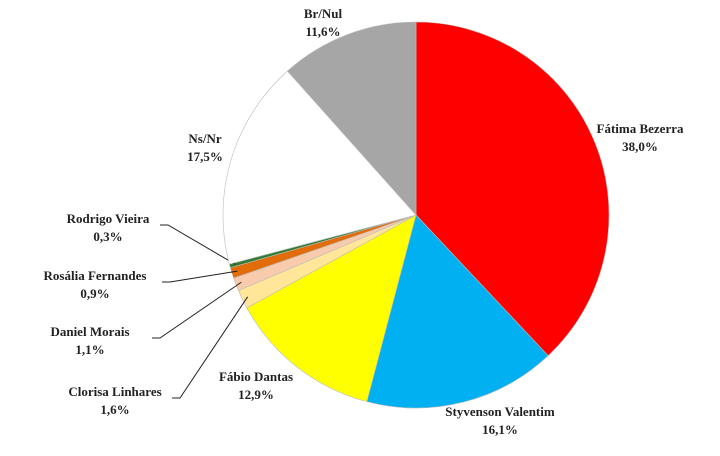  What do you see at coordinates (108, 218) in the screenshot?
I see `slice-label: Rodrigo Vieira` at bounding box center [108, 218].